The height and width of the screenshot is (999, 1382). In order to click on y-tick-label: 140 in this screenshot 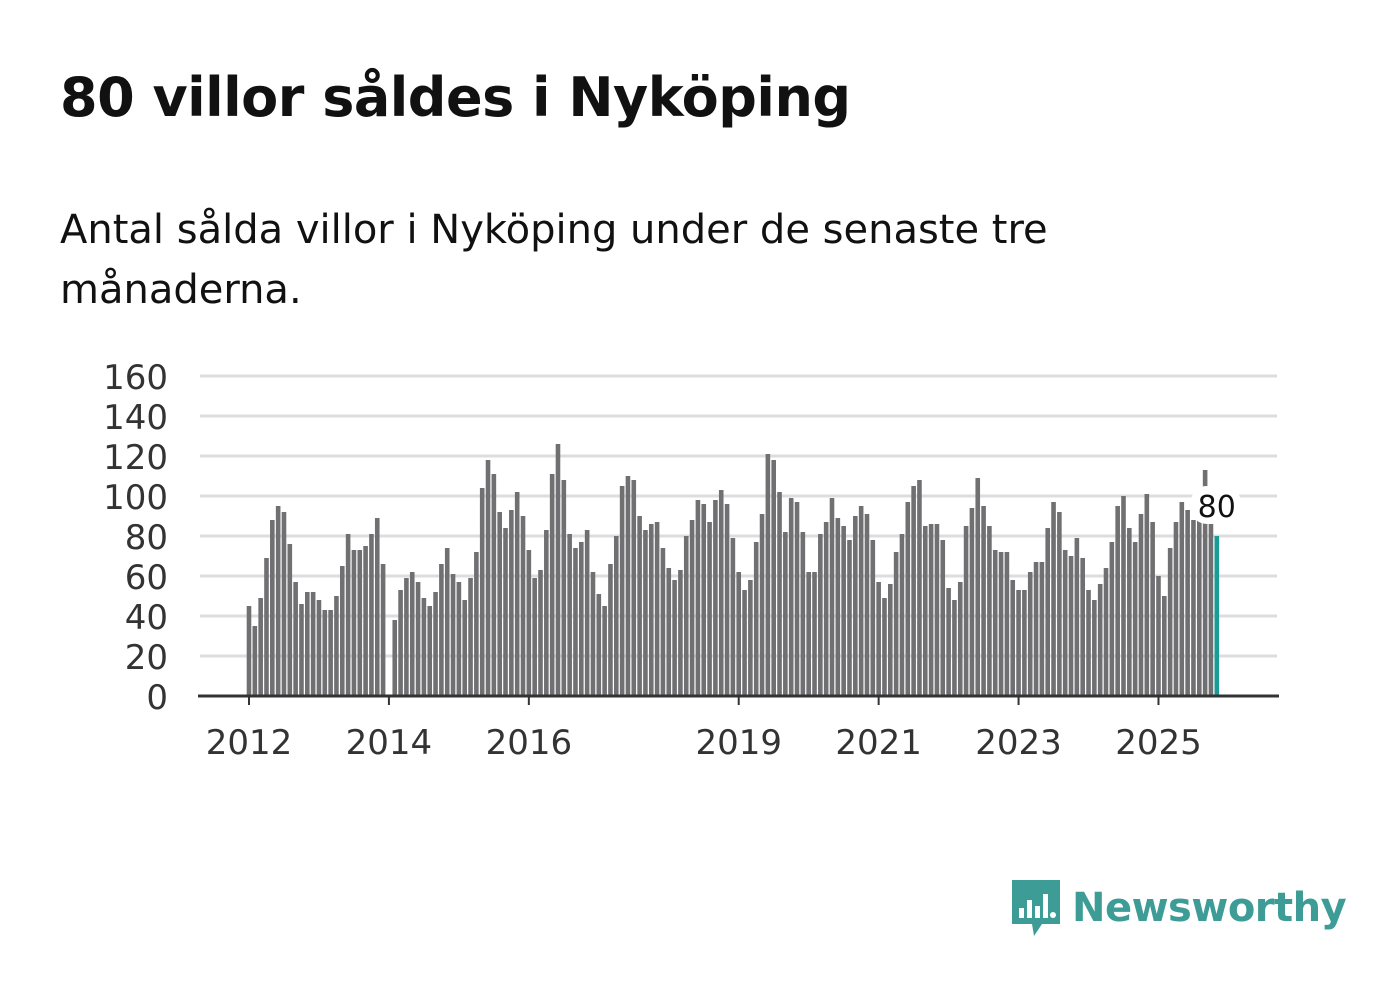, I will do `click(135, 418)`.